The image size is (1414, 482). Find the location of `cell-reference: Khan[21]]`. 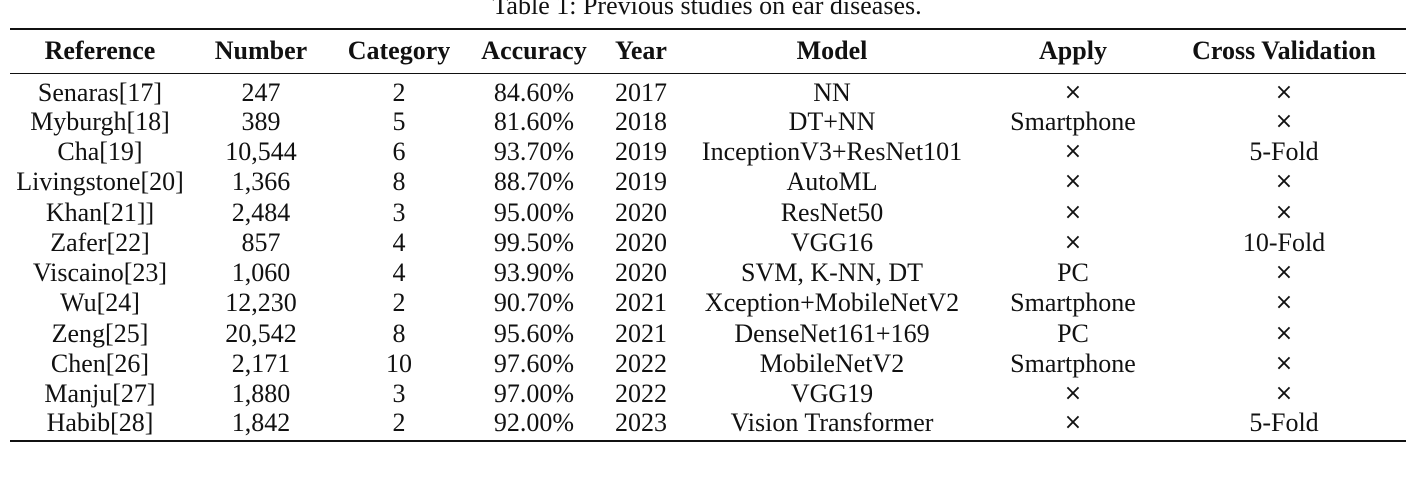

cell-reference: Khan[21]] is located at coordinates (100, 212).